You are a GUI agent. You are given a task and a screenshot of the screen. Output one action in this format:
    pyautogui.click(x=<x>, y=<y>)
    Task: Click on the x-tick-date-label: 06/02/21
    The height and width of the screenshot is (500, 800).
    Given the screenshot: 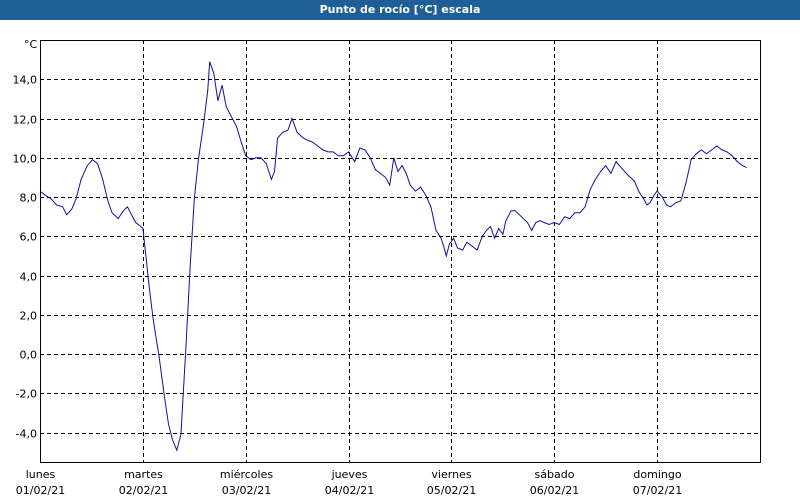 What is the action you would take?
    pyautogui.click(x=554, y=490)
    